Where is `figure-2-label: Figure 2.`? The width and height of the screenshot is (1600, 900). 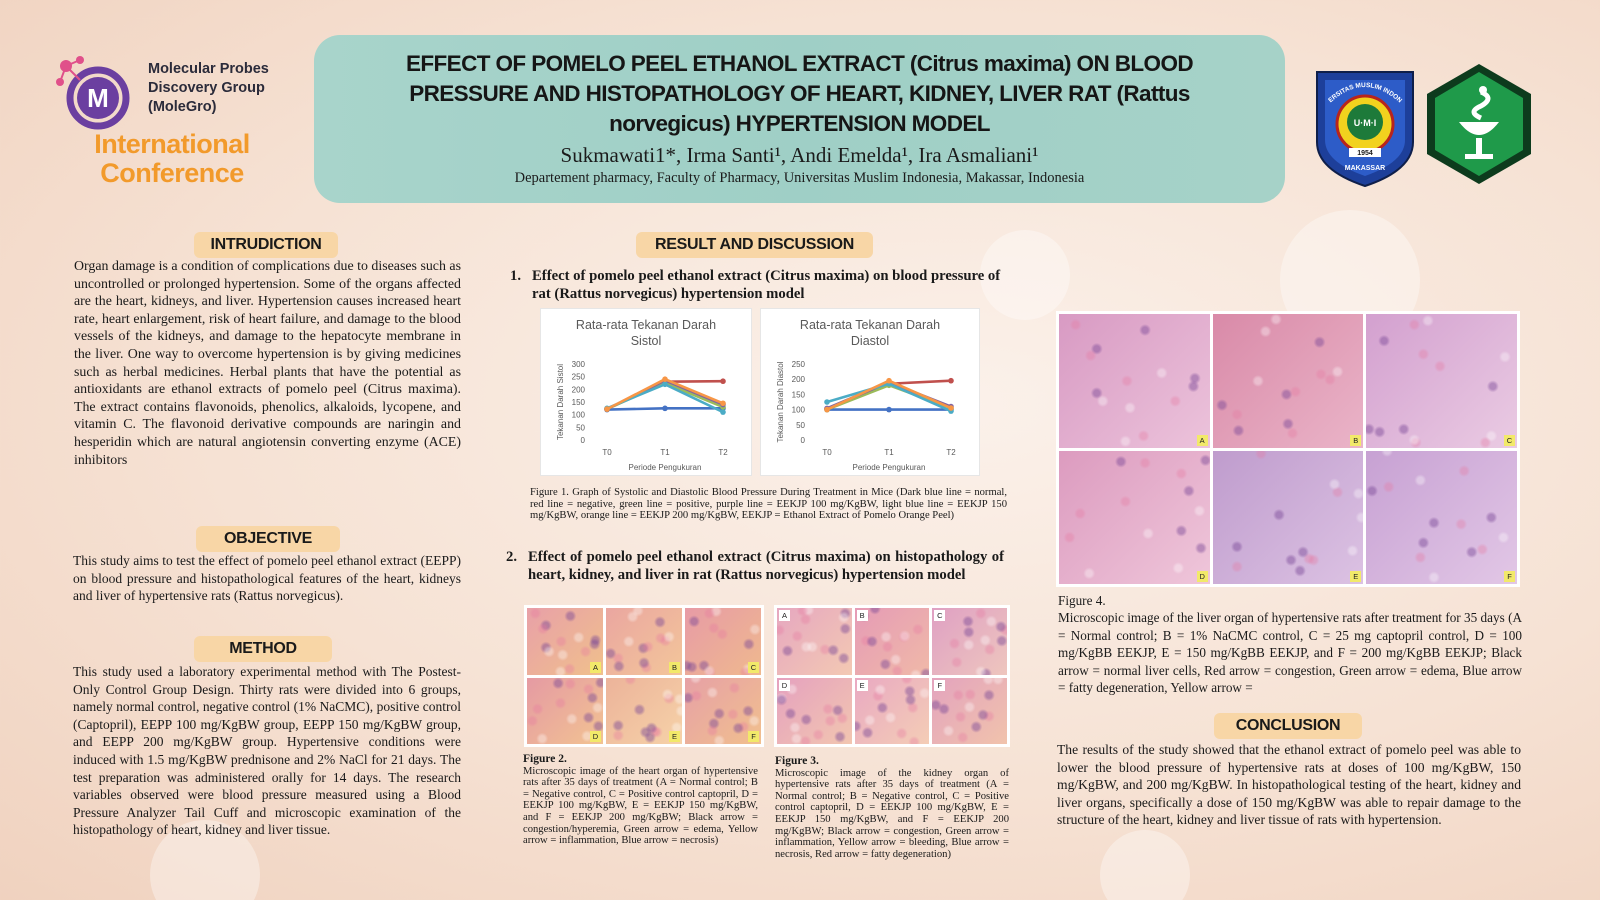
figure-2-label: Figure 2. is located at coordinates (545, 759).